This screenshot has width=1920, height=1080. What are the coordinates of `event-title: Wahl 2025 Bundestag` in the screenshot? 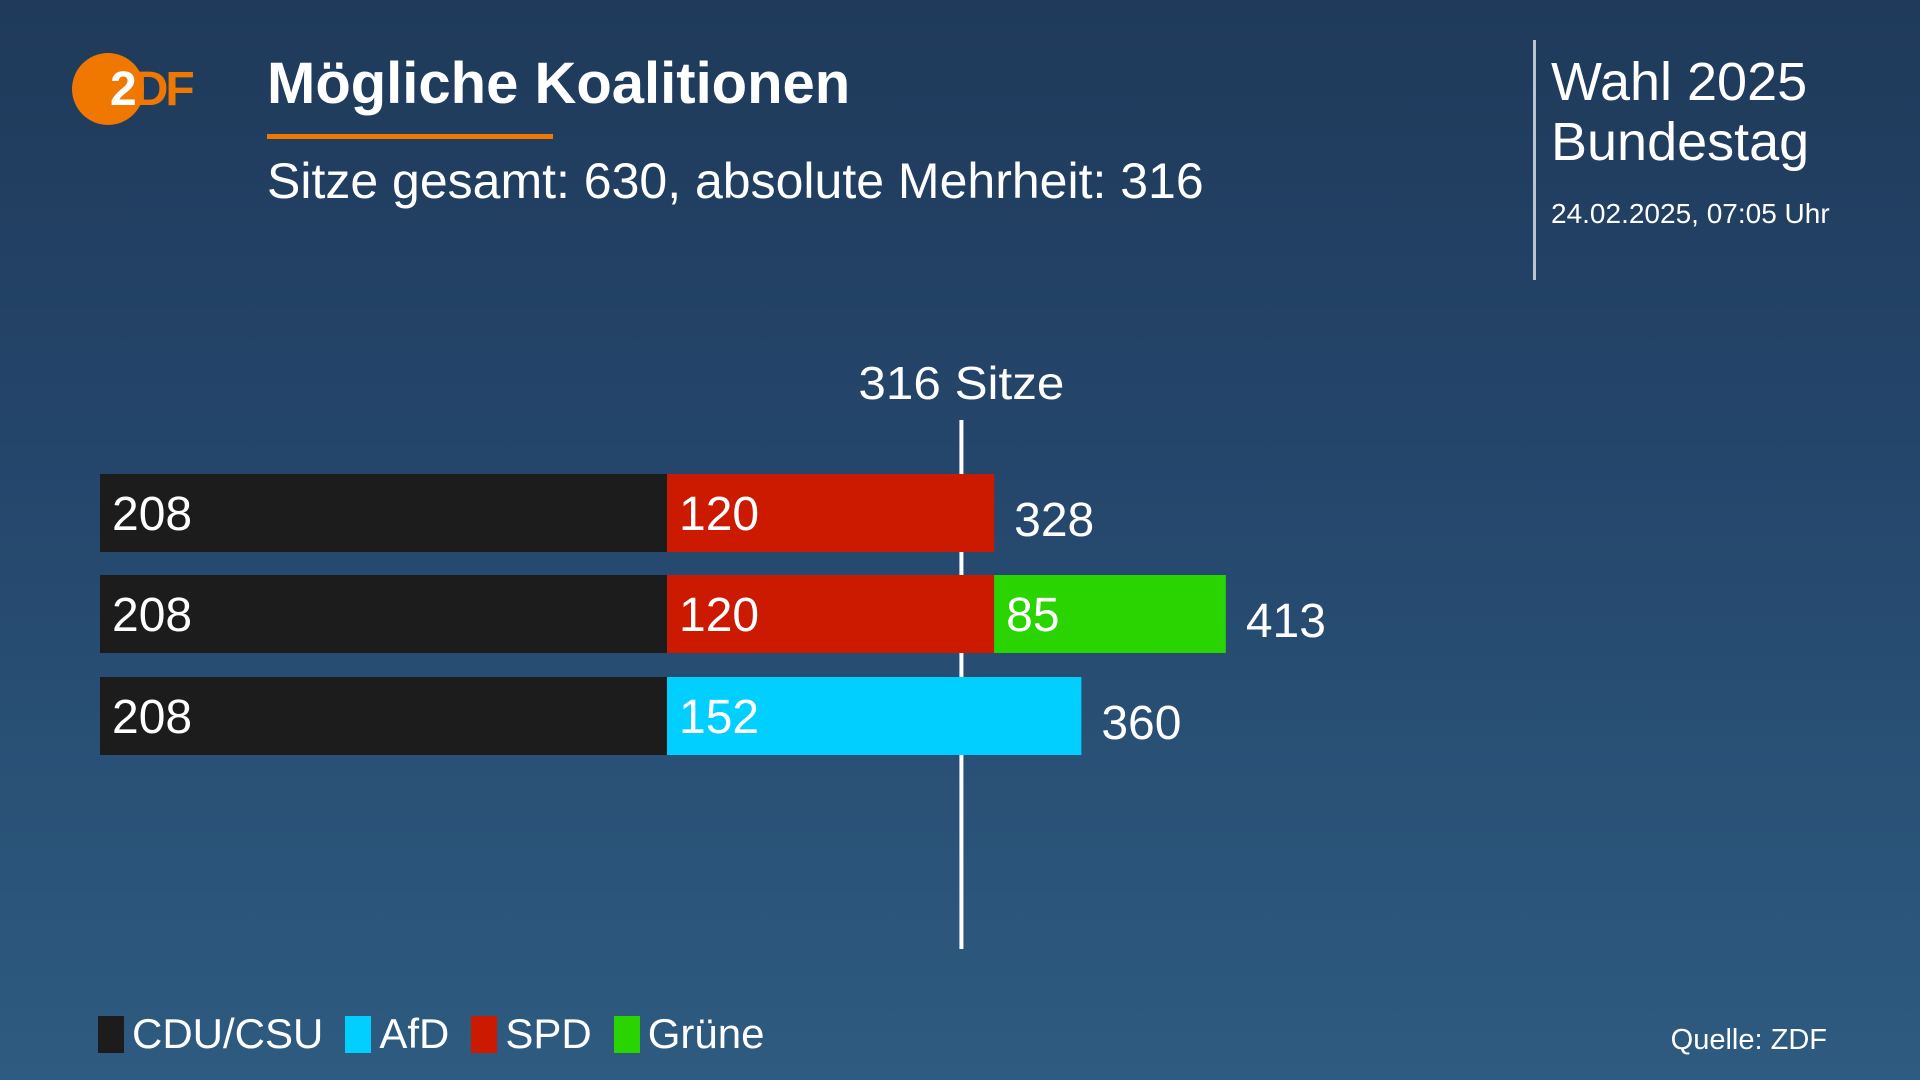 It's located at (1680, 112).